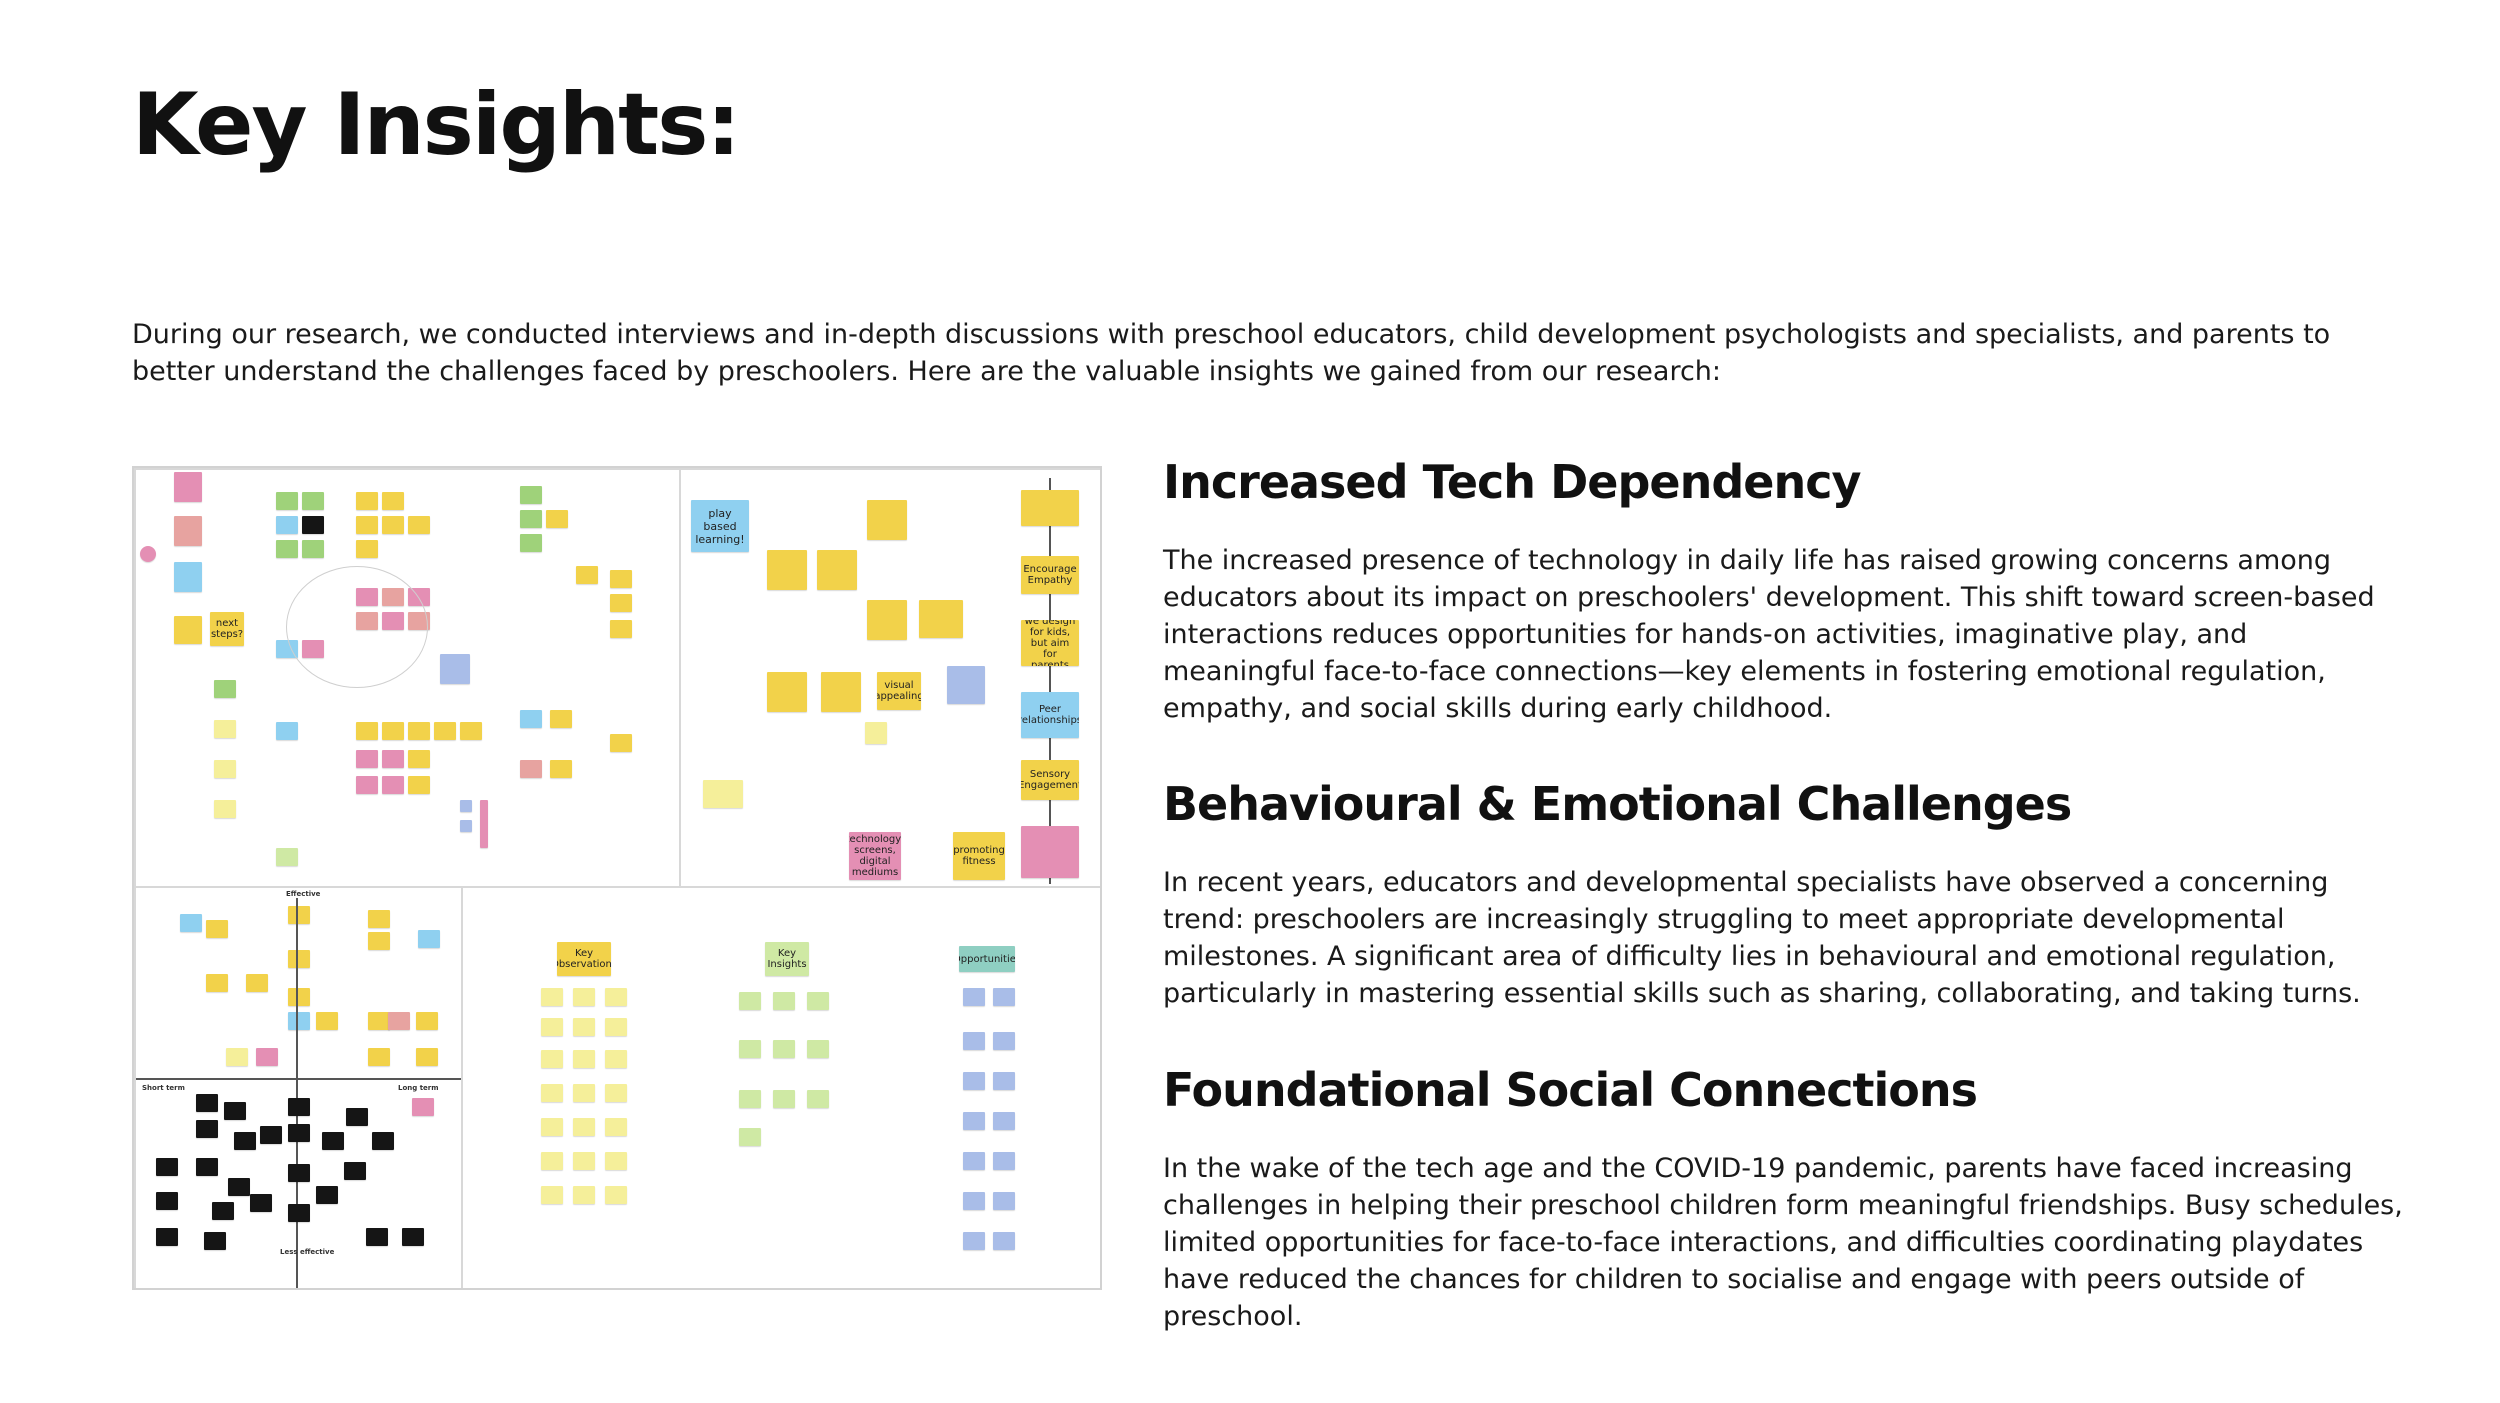 The width and height of the screenshot is (2500, 1403). I want to click on insight-heading: Increased Tech Dependency, so click(1512, 482).